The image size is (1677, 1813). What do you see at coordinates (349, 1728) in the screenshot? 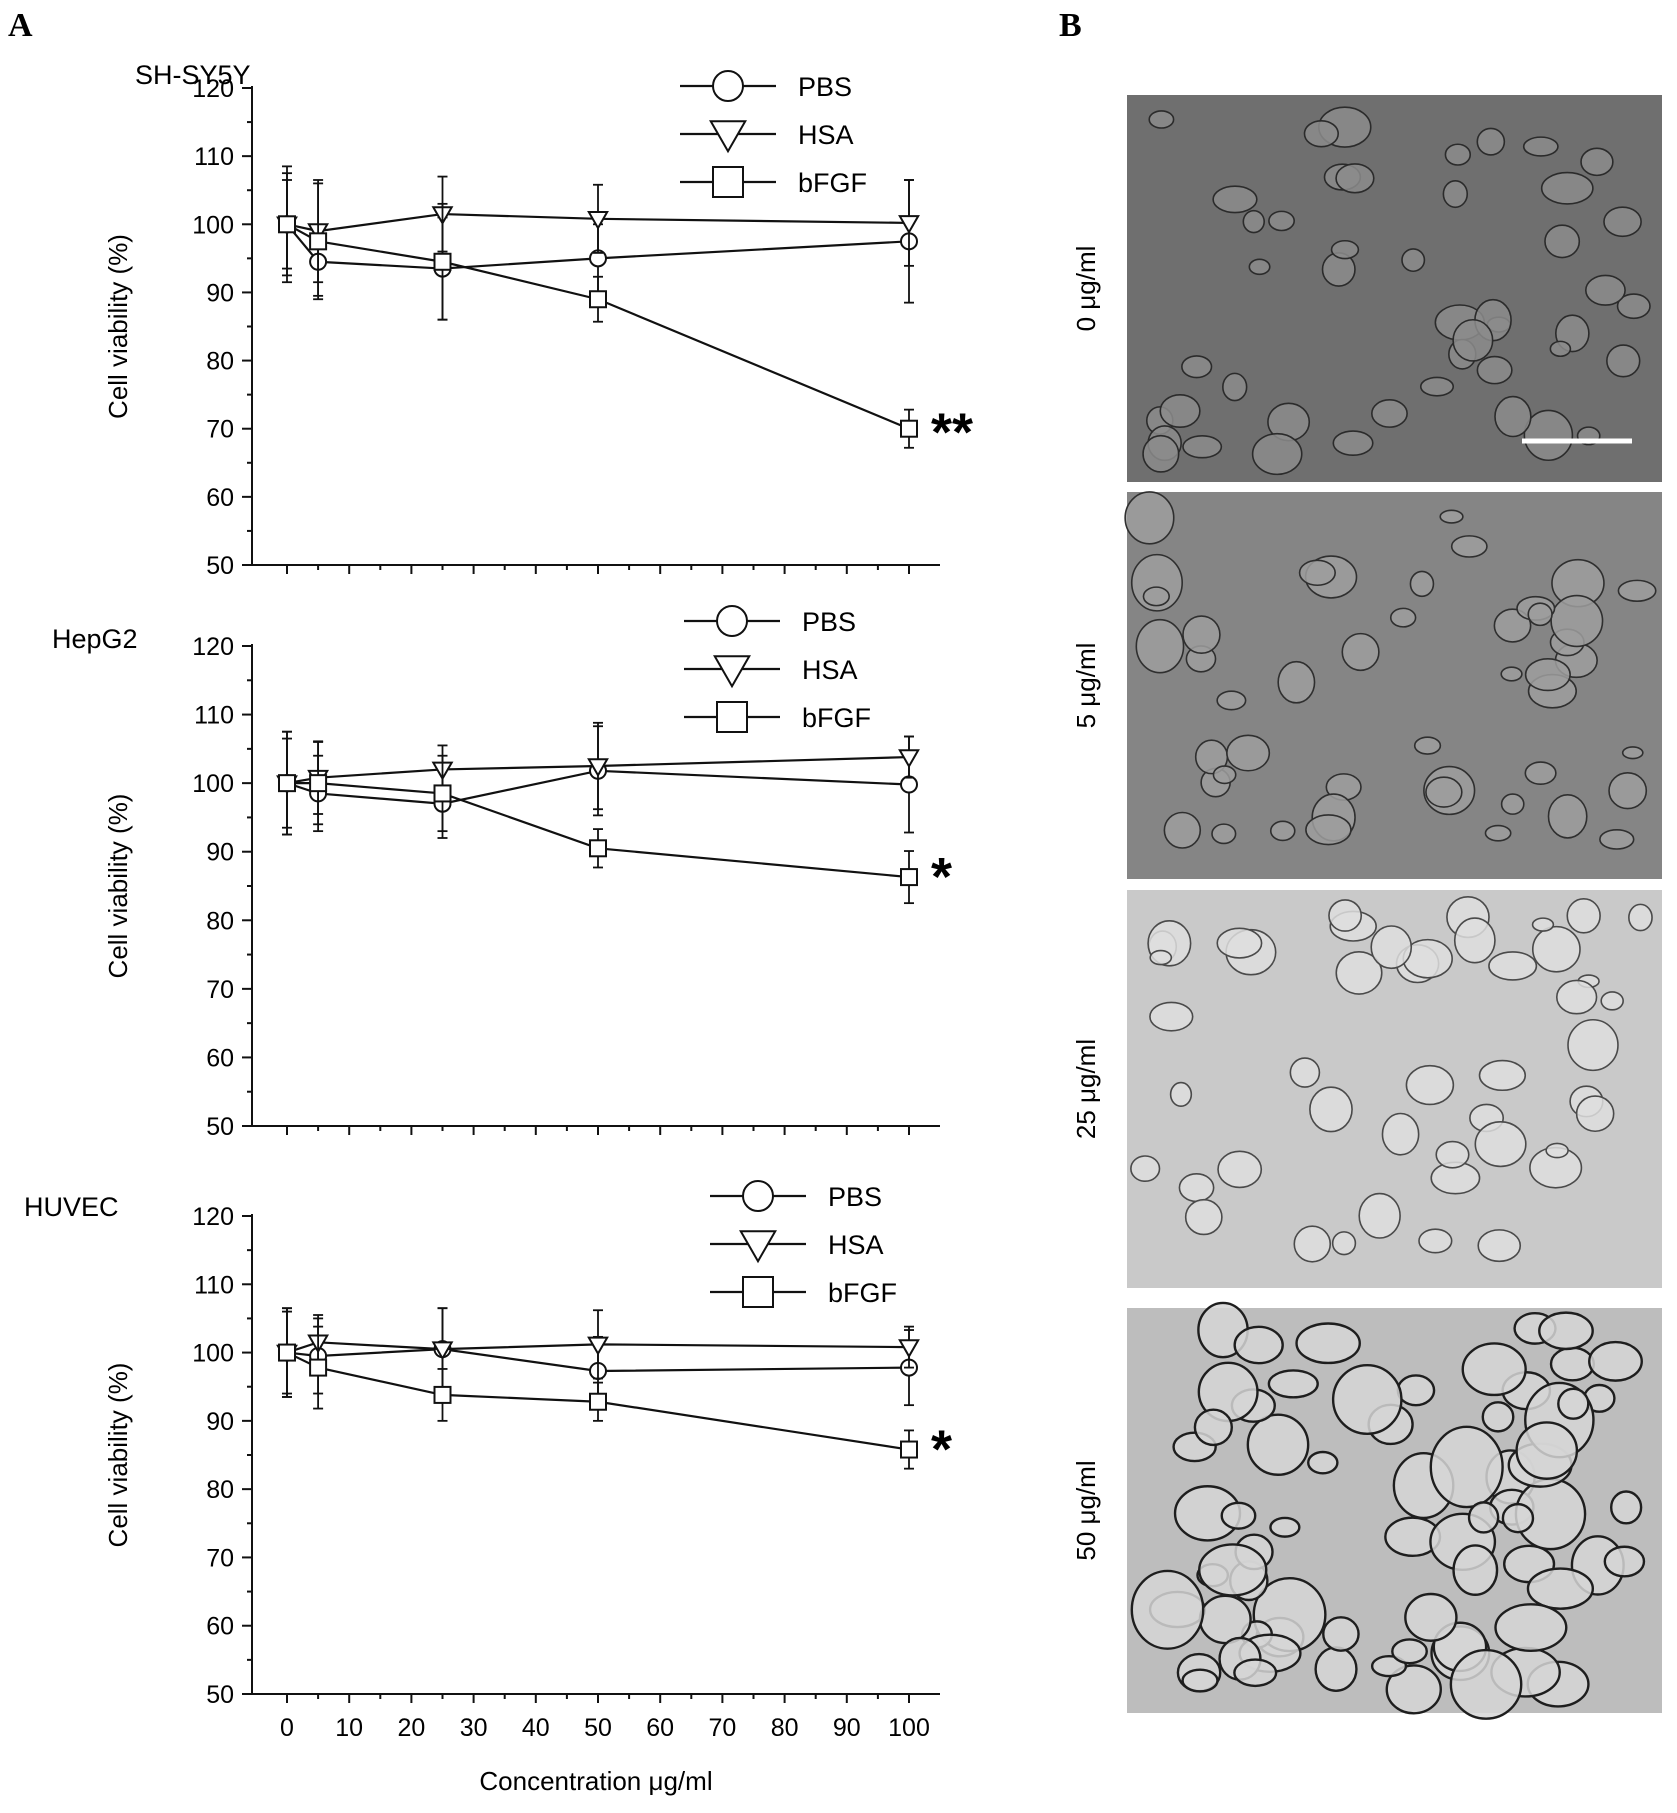
I see `x-tick-label: 10` at bounding box center [349, 1728].